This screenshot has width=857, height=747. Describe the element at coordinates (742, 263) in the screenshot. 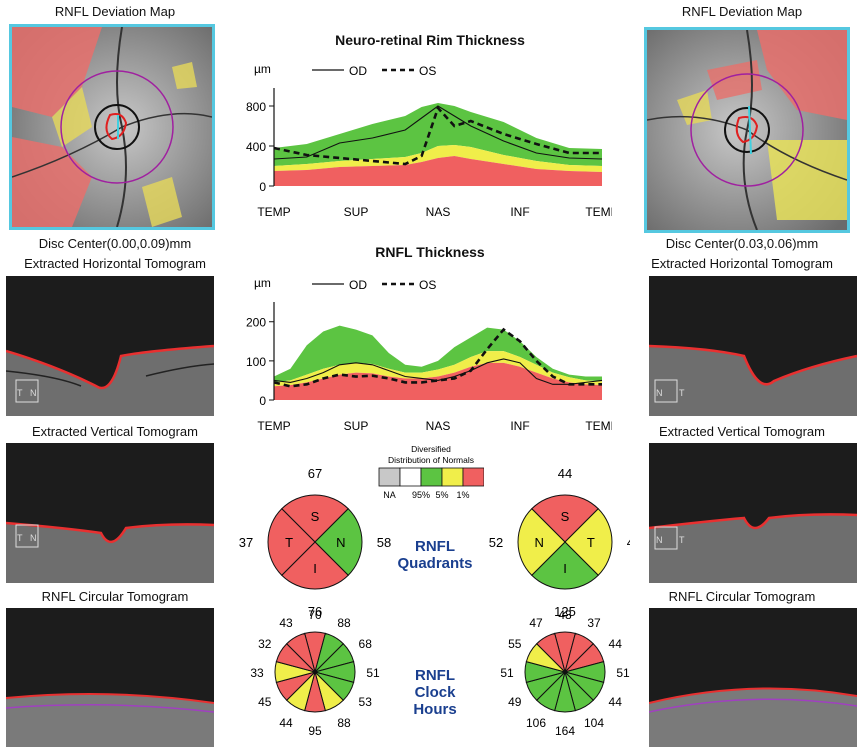

I see `right-horizontal-tomogram-title: Extracted Horizontal Tomogram` at that location.